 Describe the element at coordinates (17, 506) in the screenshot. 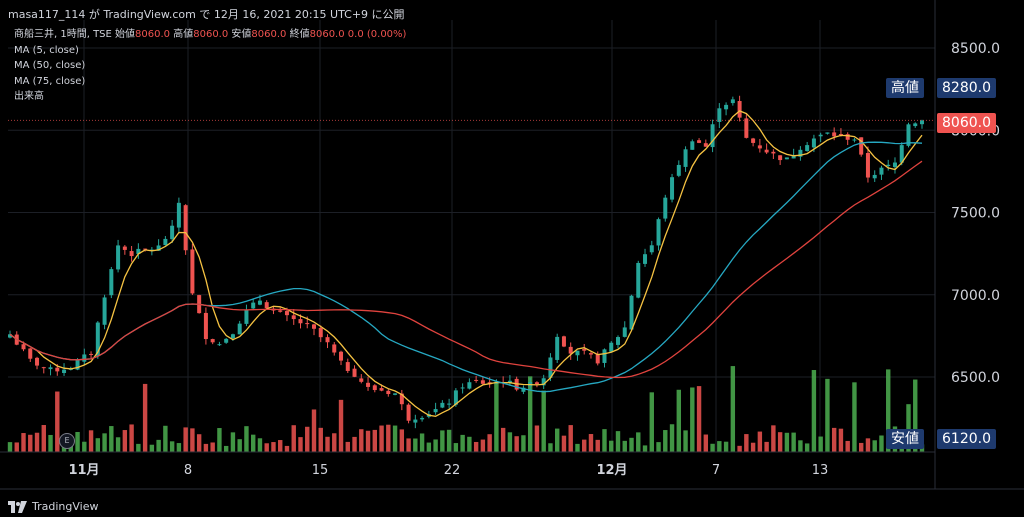

I see `tradingview-logo-icon` at that location.